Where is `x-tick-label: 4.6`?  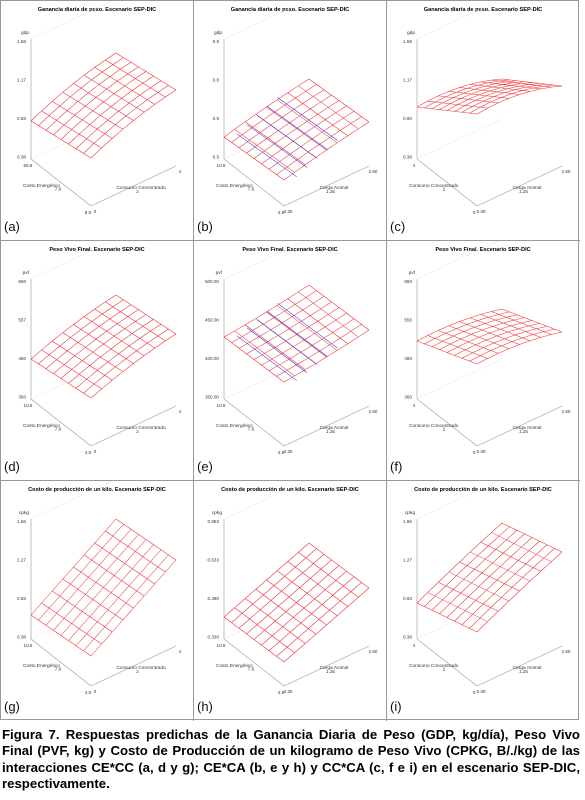
x-tick-label: 4.6 is located at coordinates (281, 692).